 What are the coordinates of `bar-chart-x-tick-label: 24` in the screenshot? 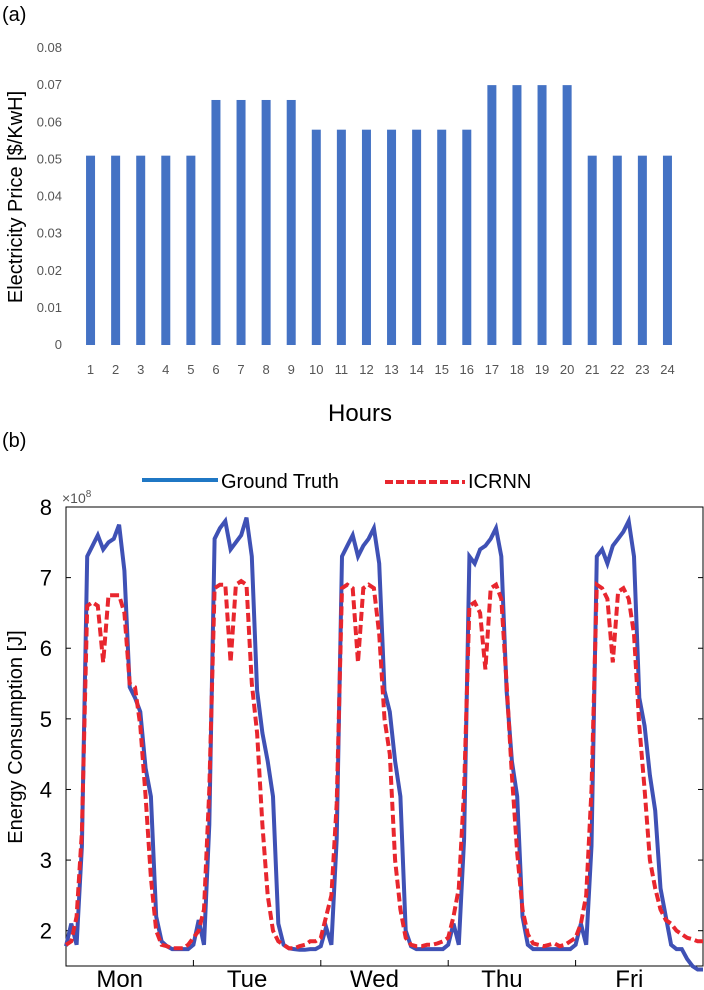 It's located at (667, 369).